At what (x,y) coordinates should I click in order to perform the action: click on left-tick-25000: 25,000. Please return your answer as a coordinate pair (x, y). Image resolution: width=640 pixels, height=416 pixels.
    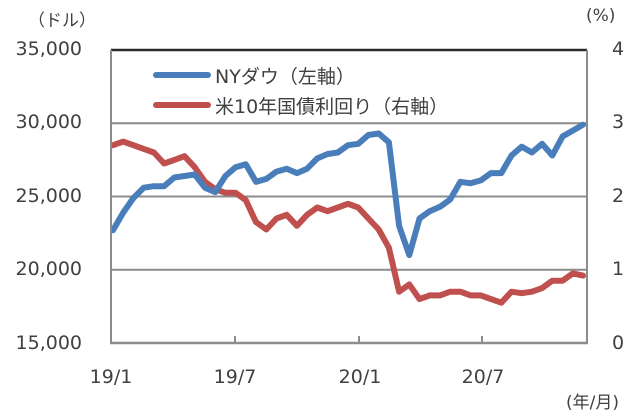
    Looking at the image, I should click on (48, 196).